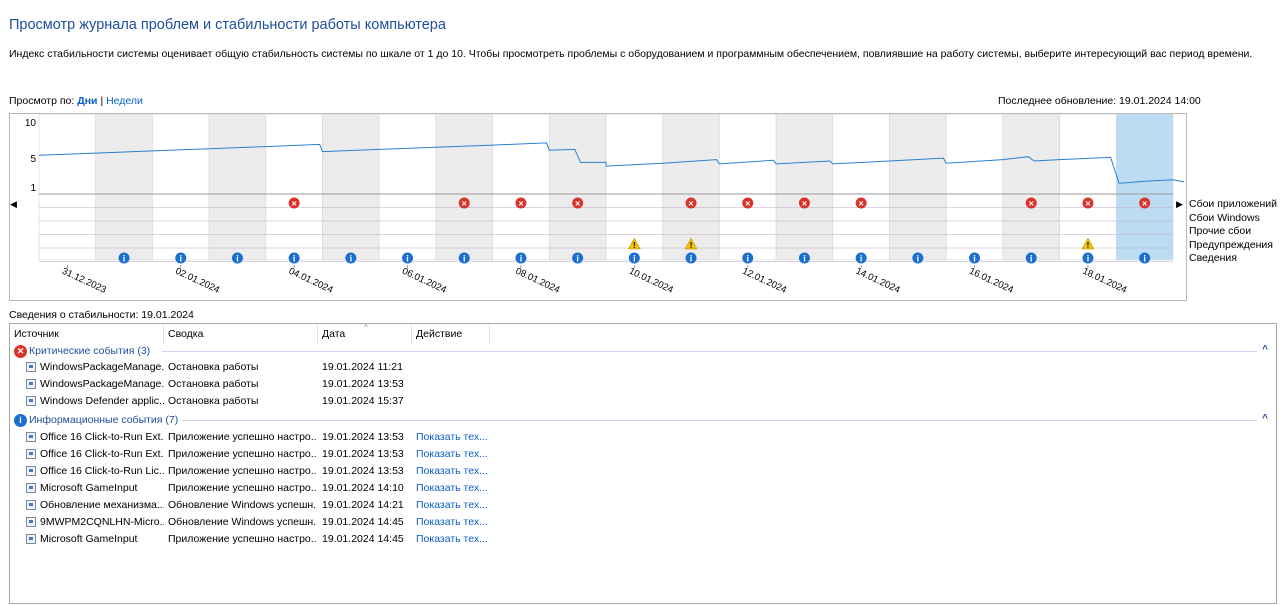 The width and height of the screenshot is (1280, 605). Describe the element at coordinates (1265, 418) in the screenshot. I see `collapse-info-chevron-icon: ^` at that location.